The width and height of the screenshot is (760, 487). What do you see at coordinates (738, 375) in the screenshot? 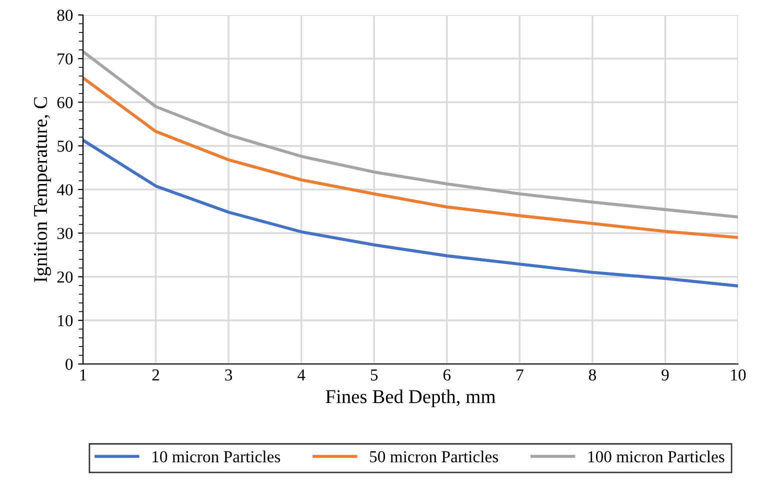
I see `x-tick-label: 10` at bounding box center [738, 375].